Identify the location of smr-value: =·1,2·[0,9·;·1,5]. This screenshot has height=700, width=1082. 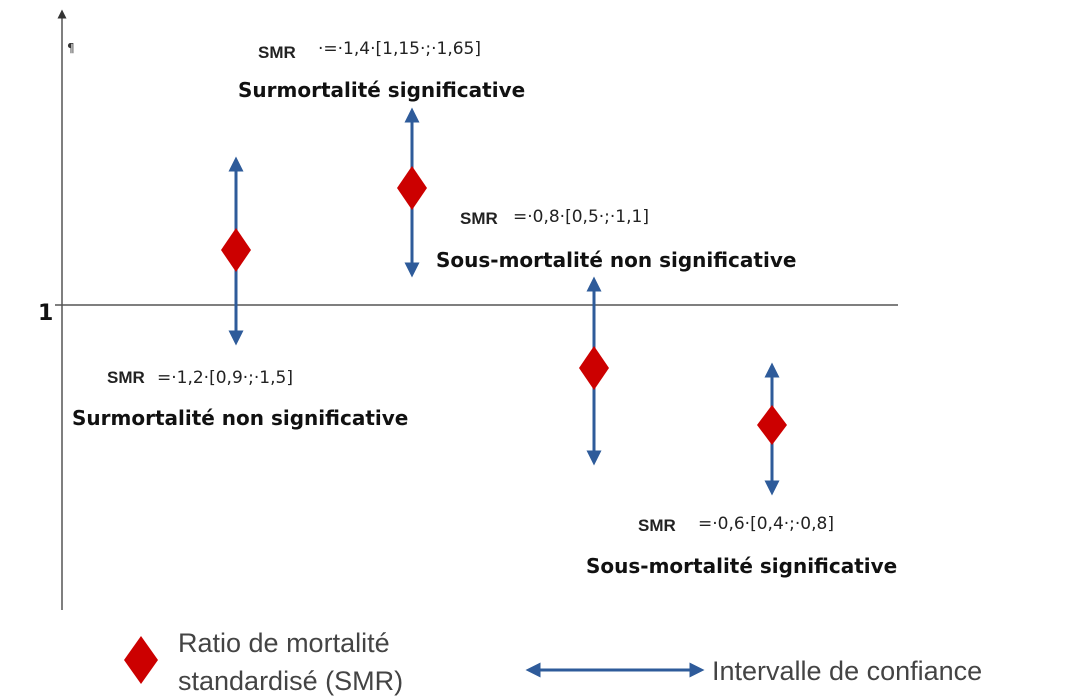
(225, 378).